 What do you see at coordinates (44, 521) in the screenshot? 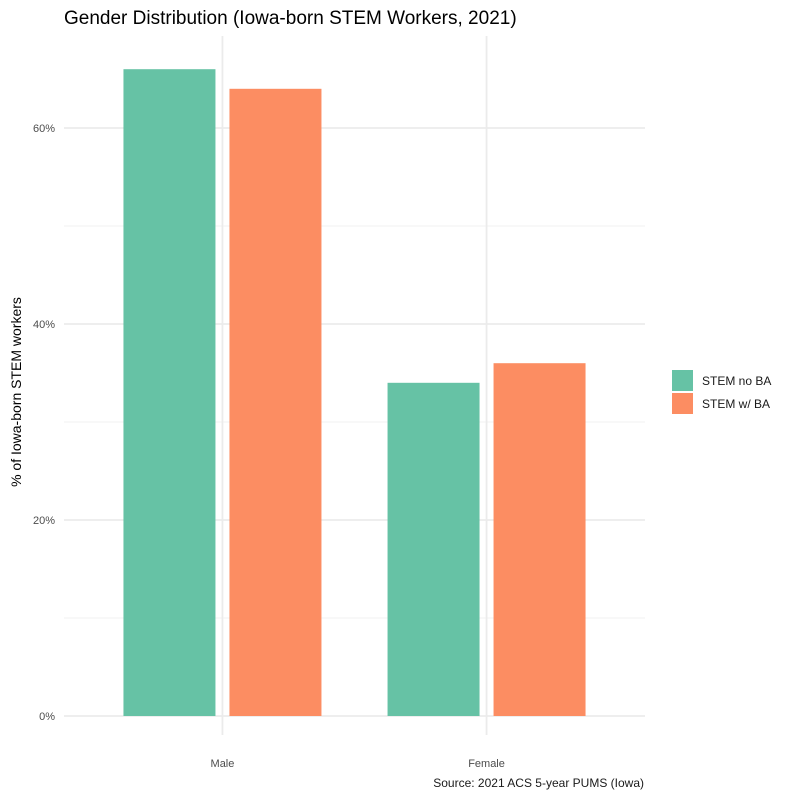
I see `y-tick-label: 20%` at bounding box center [44, 521].